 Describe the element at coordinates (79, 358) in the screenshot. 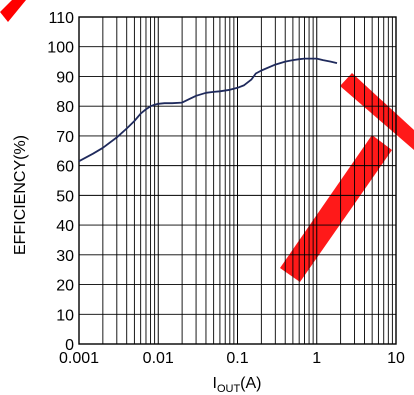

I see `x-tick-label: 0.001` at that location.